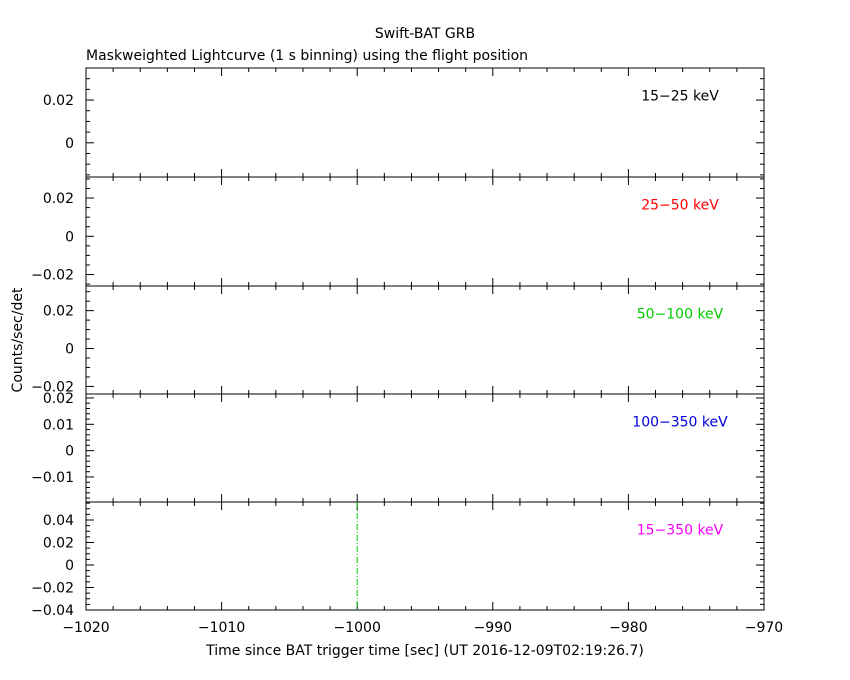 Image resolution: width=850 pixels, height=680 pixels. What do you see at coordinates (680, 206) in the screenshot?
I see `band-label: 25−50 keV` at bounding box center [680, 206].